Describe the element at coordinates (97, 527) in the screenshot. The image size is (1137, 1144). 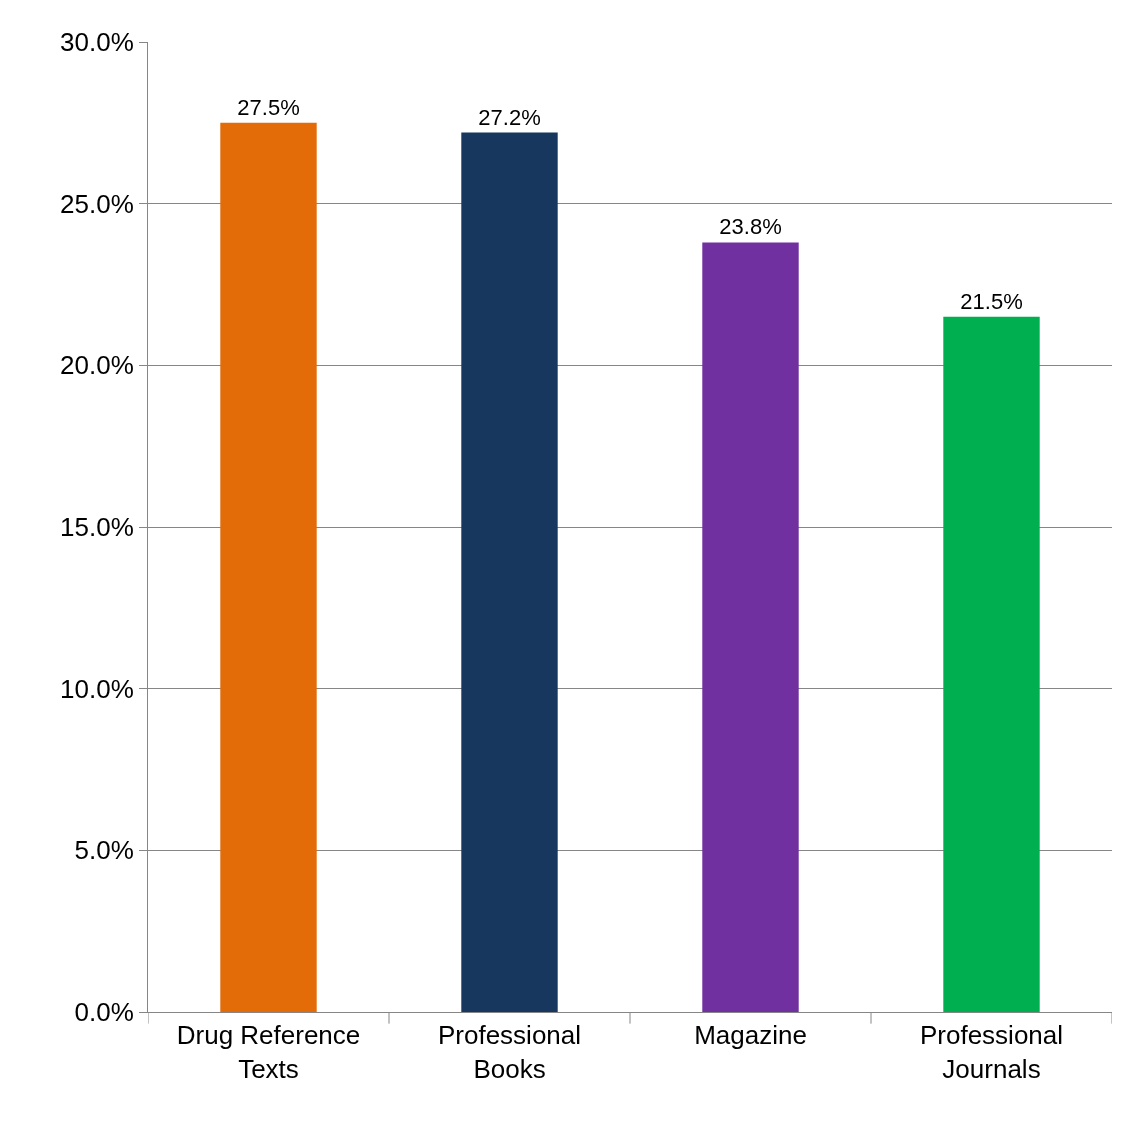
I see `y-tick-label: 15.0%` at that location.